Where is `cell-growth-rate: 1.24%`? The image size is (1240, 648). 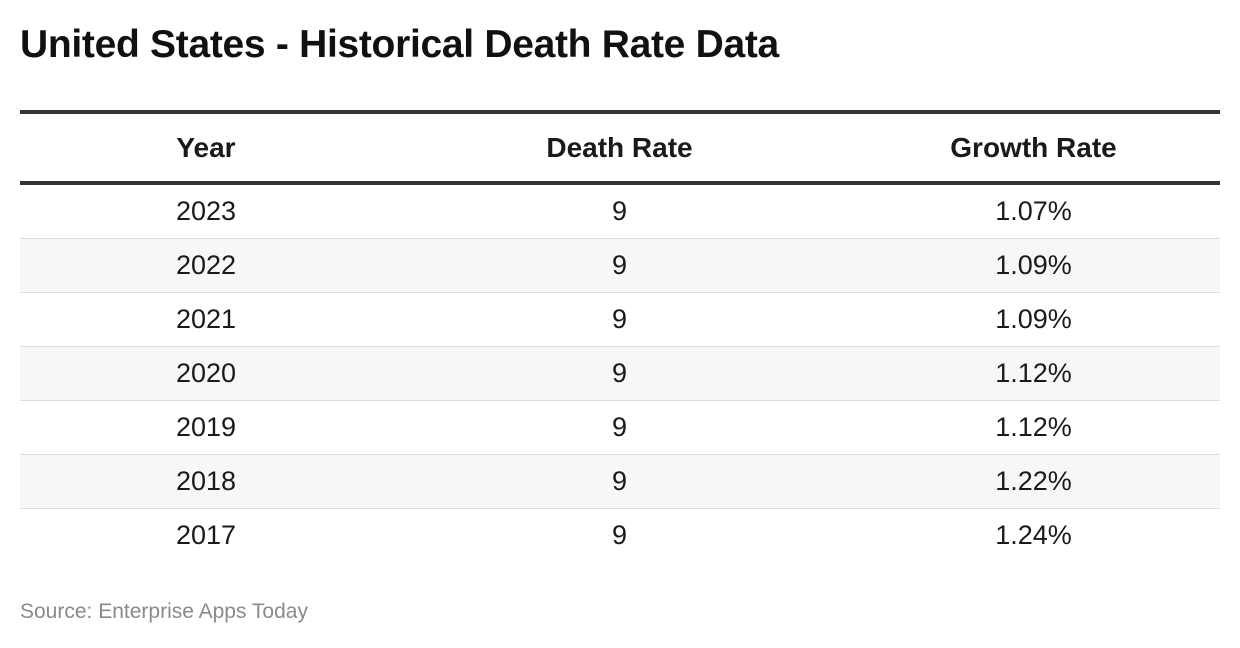 cell-growth-rate: 1.24% is located at coordinates (1033, 535).